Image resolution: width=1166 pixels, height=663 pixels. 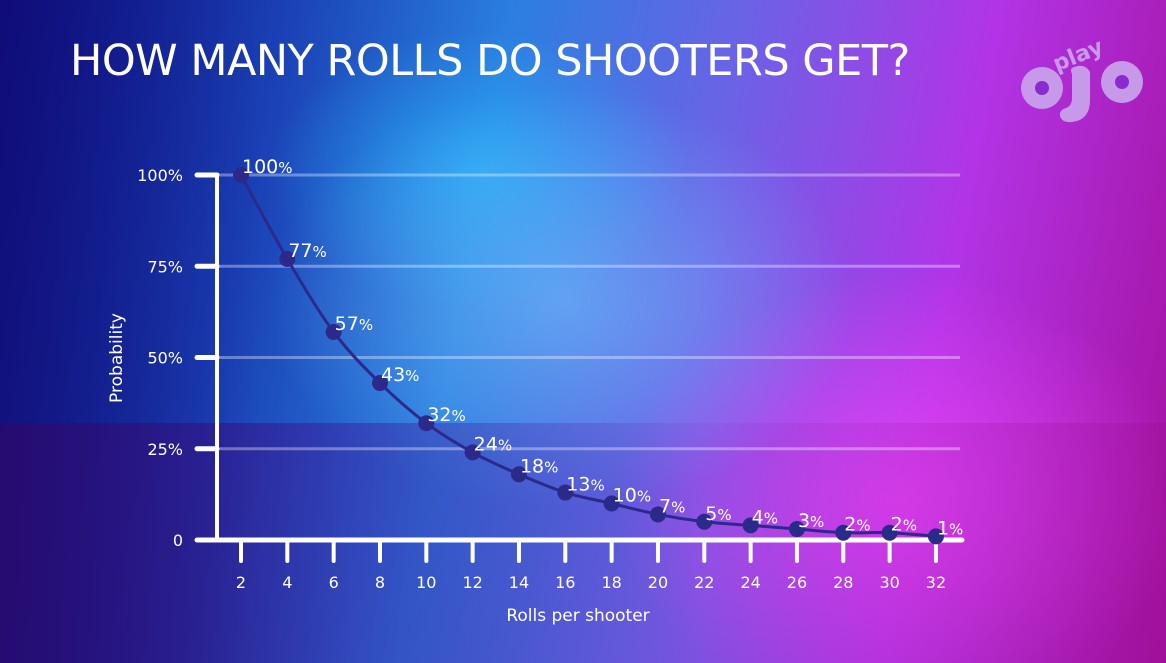 What do you see at coordinates (165, 266) in the screenshot?
I see `y-tick-label: 75%` at bounding box center [165, 266].